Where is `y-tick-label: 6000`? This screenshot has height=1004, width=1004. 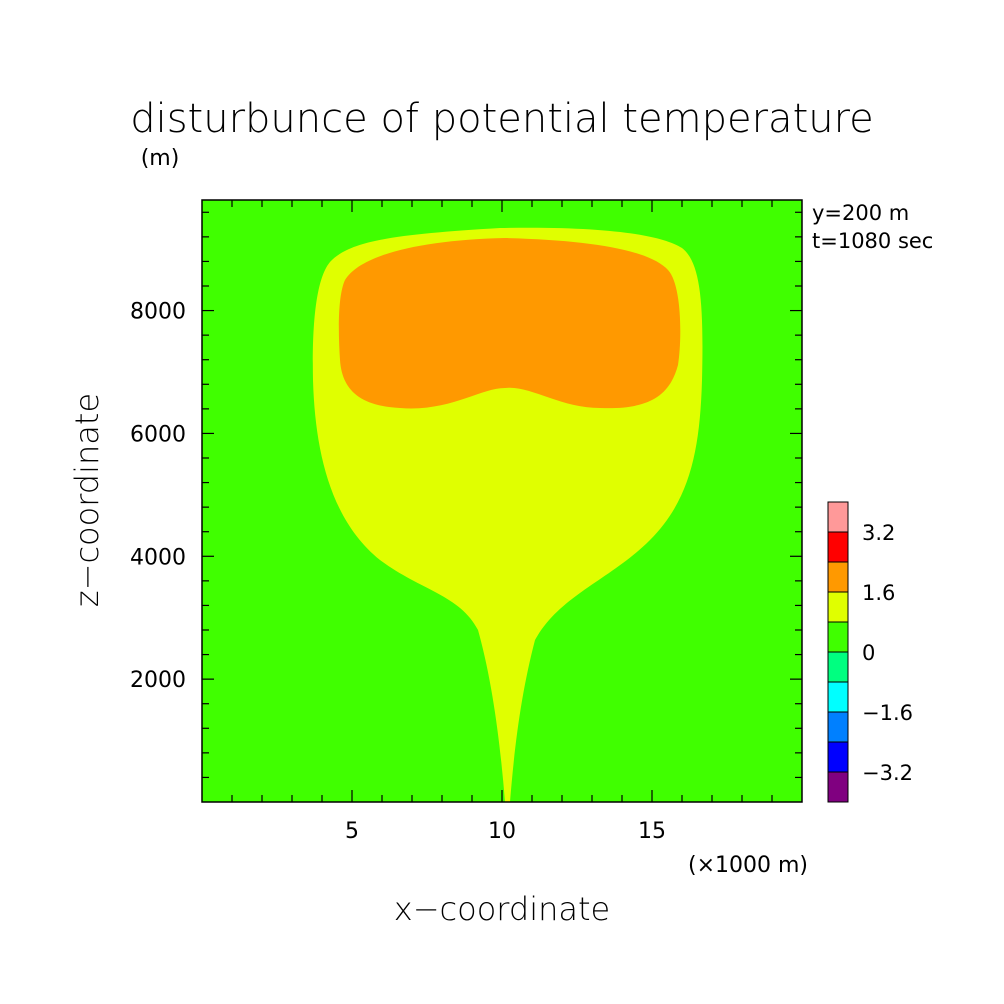
y-tick-label: 6000 is located at coordinates (158, 434).